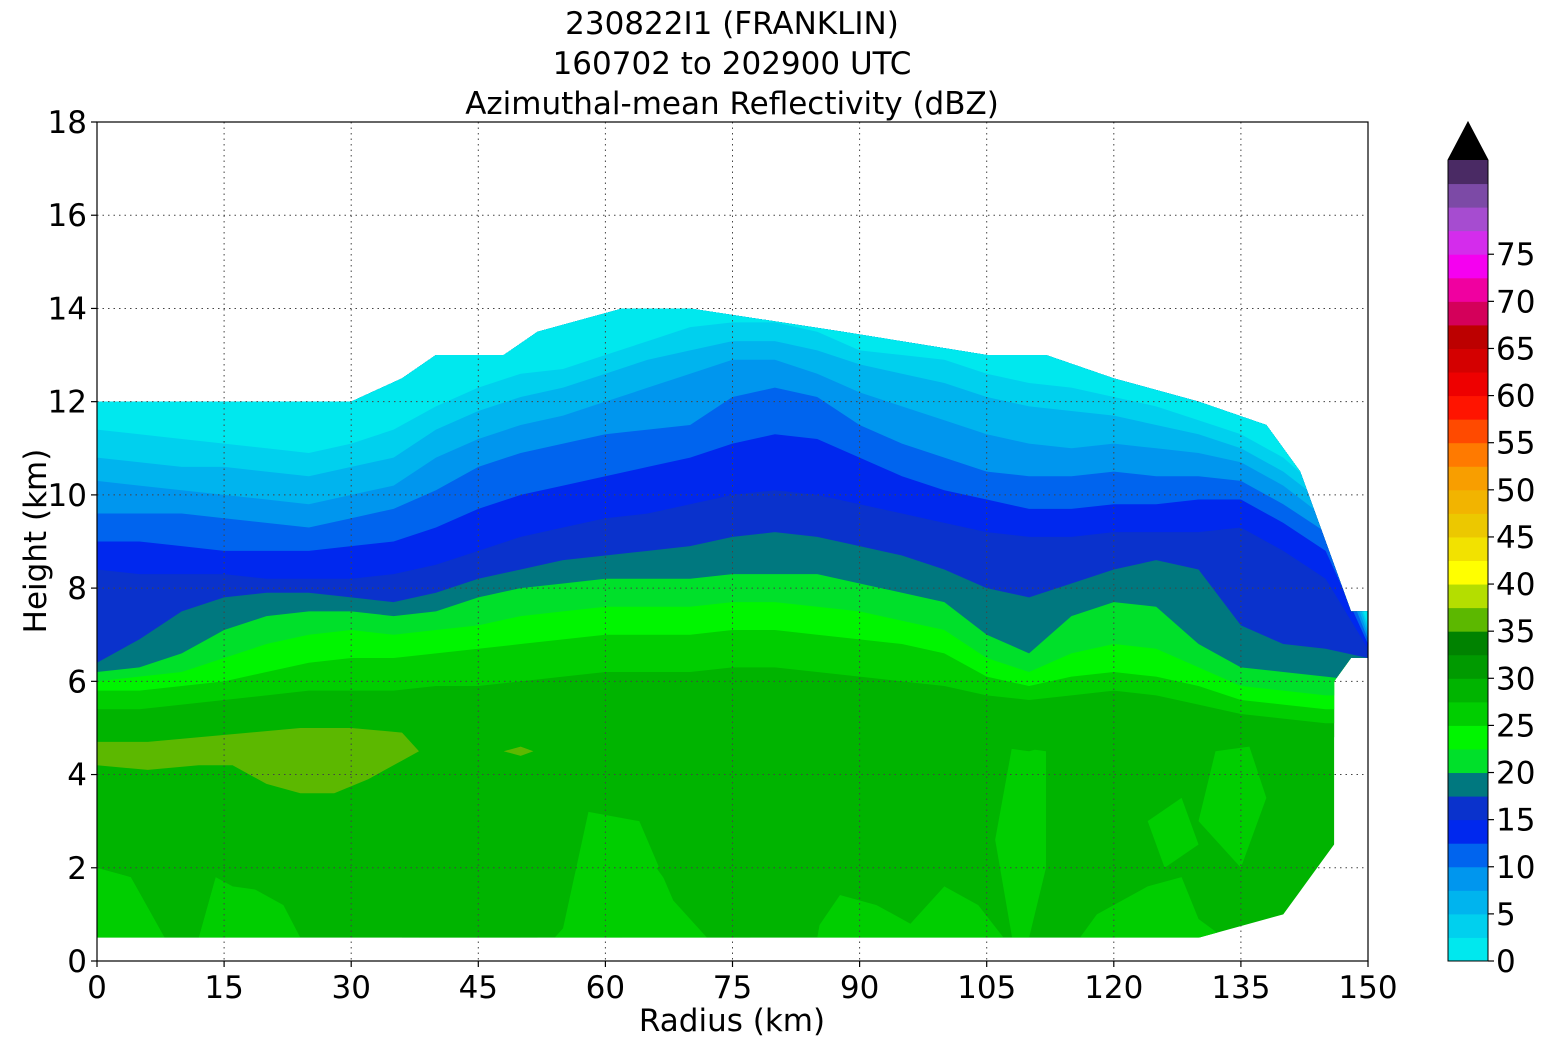  What do you see at coordinates (223, 988) in the screenshot?
I see `x-tick-label: 15` at bounding box center [223, 988].